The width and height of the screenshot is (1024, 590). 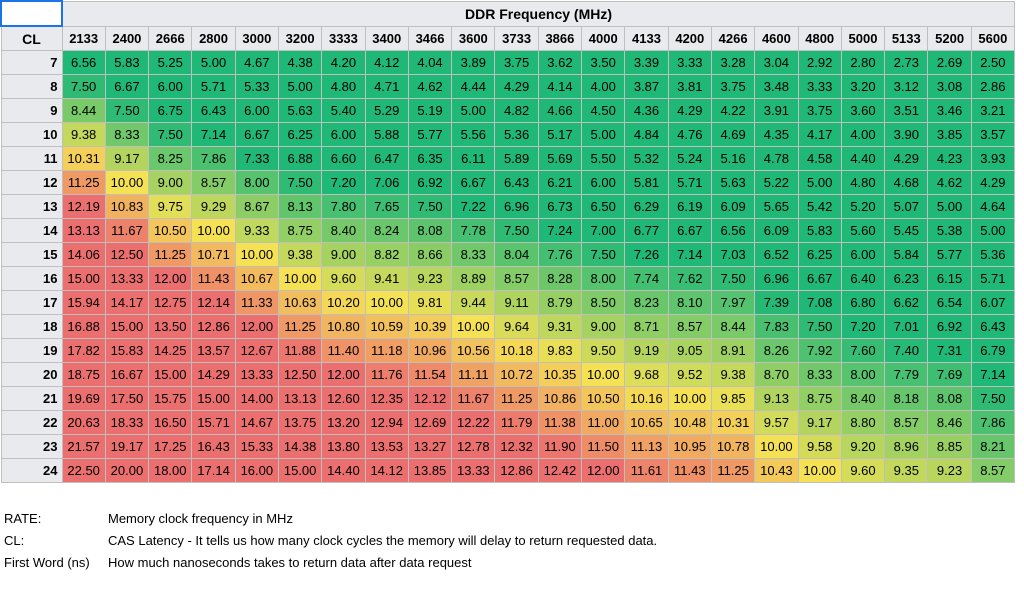 I want to click on latency-cell: 5.83, so click(x=127, y=62).